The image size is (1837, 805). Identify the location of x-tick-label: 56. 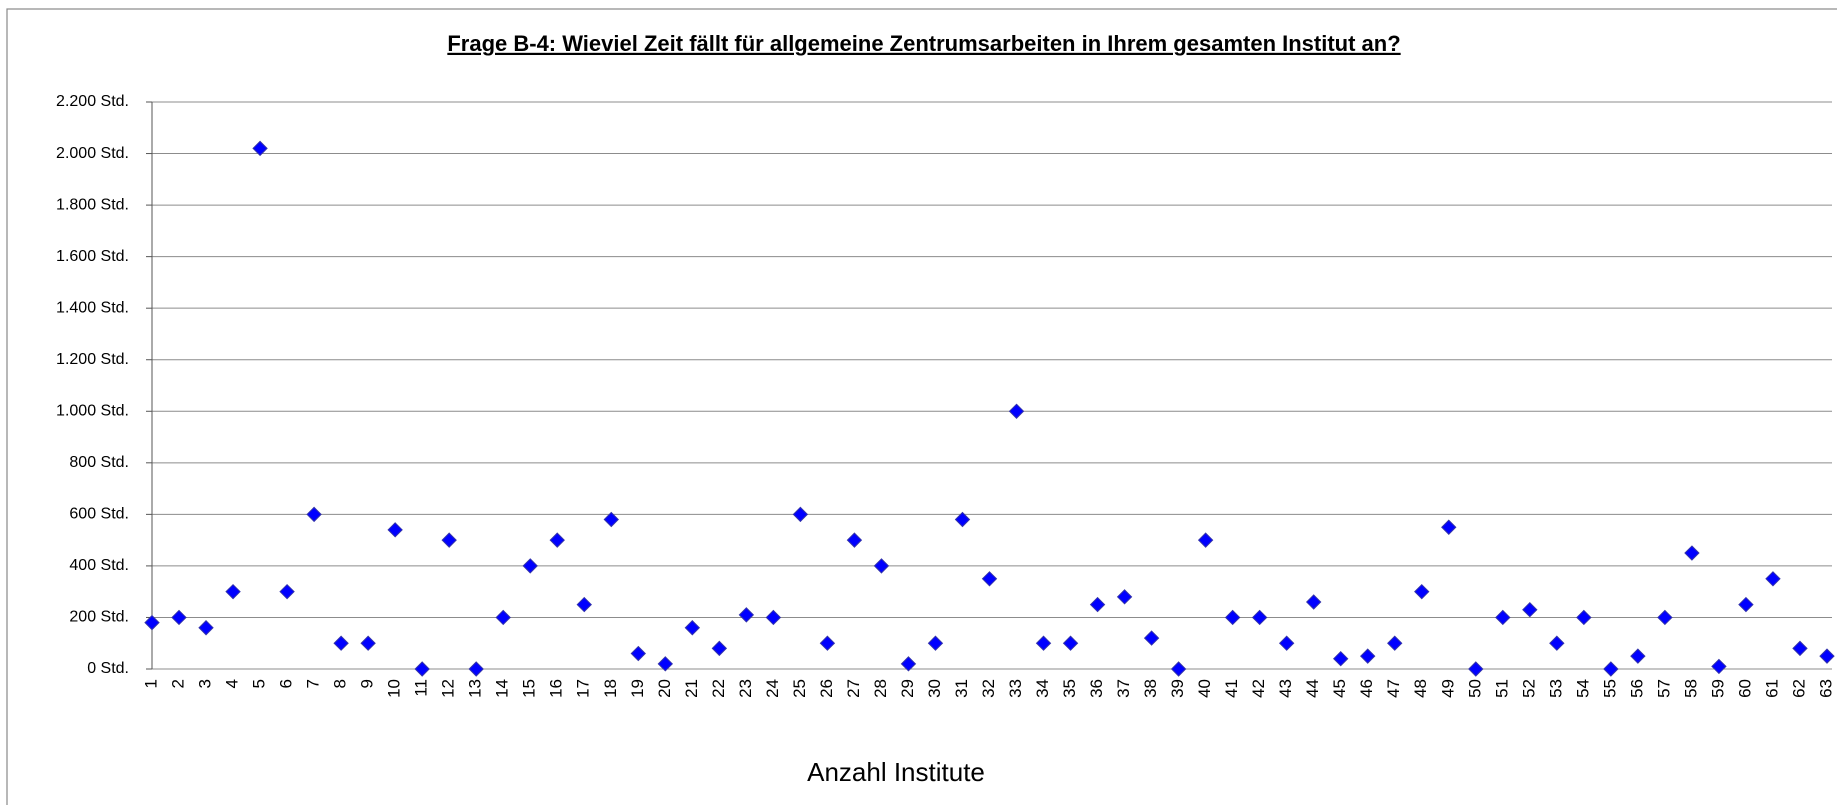
(1636, 688).